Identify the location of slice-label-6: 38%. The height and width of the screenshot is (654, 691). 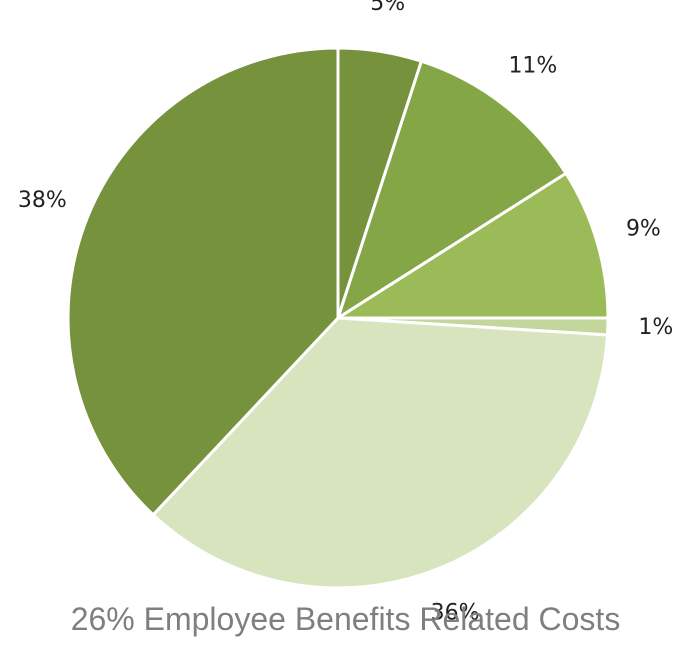
(42, 200).